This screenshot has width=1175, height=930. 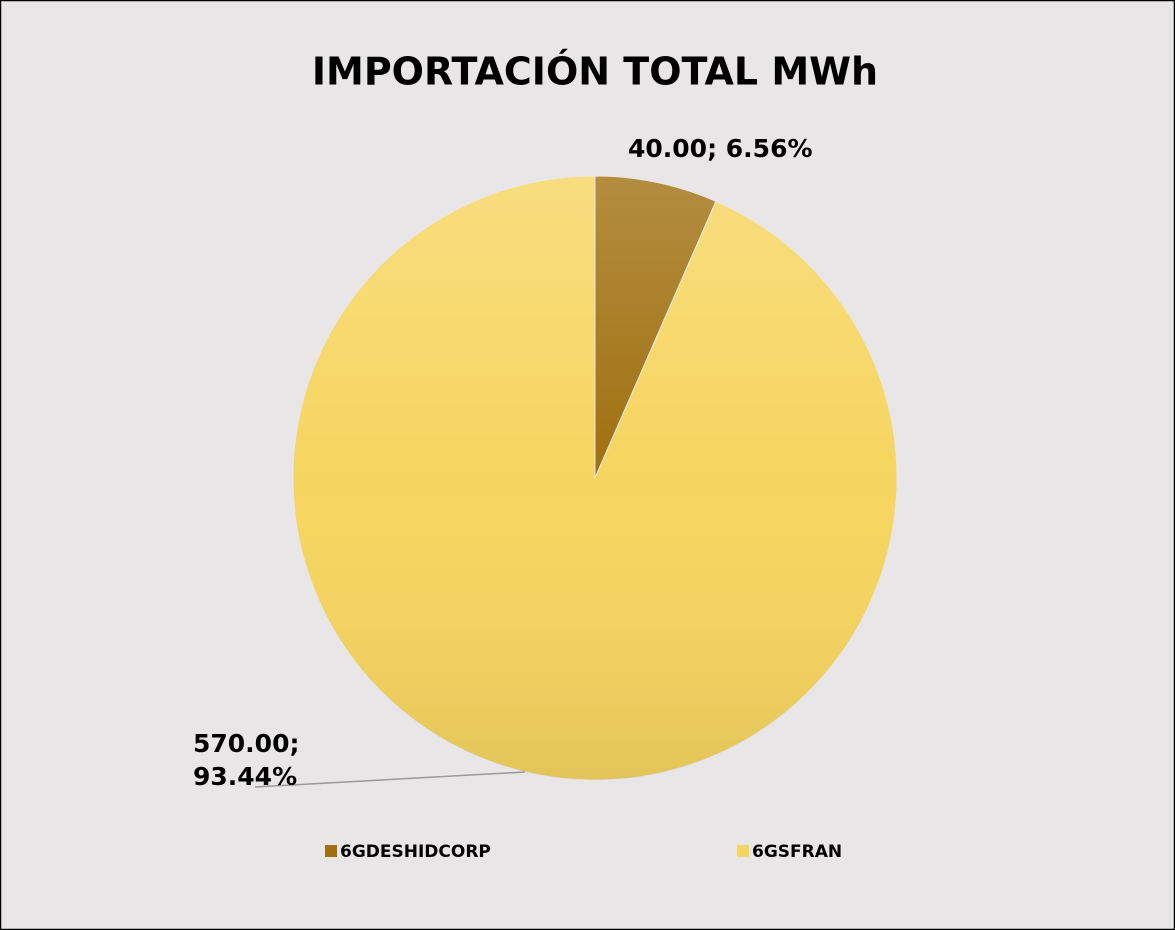 What do you see at coordinates (720, 148) in the screenshot?
I see `data-label: 40.00; 6.56%` at bounding box center [720, 148].